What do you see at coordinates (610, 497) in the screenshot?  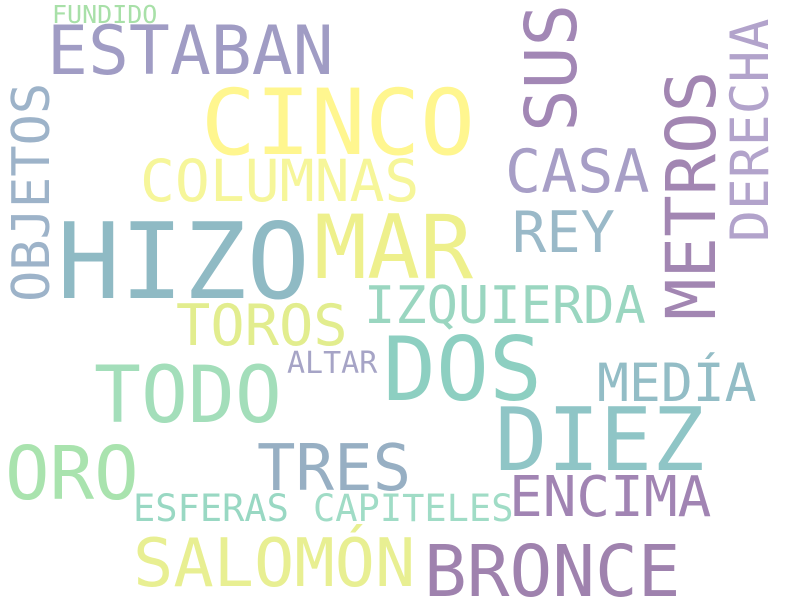 I see `word-encima: ENCIMA` at bounding box center [610, 497].